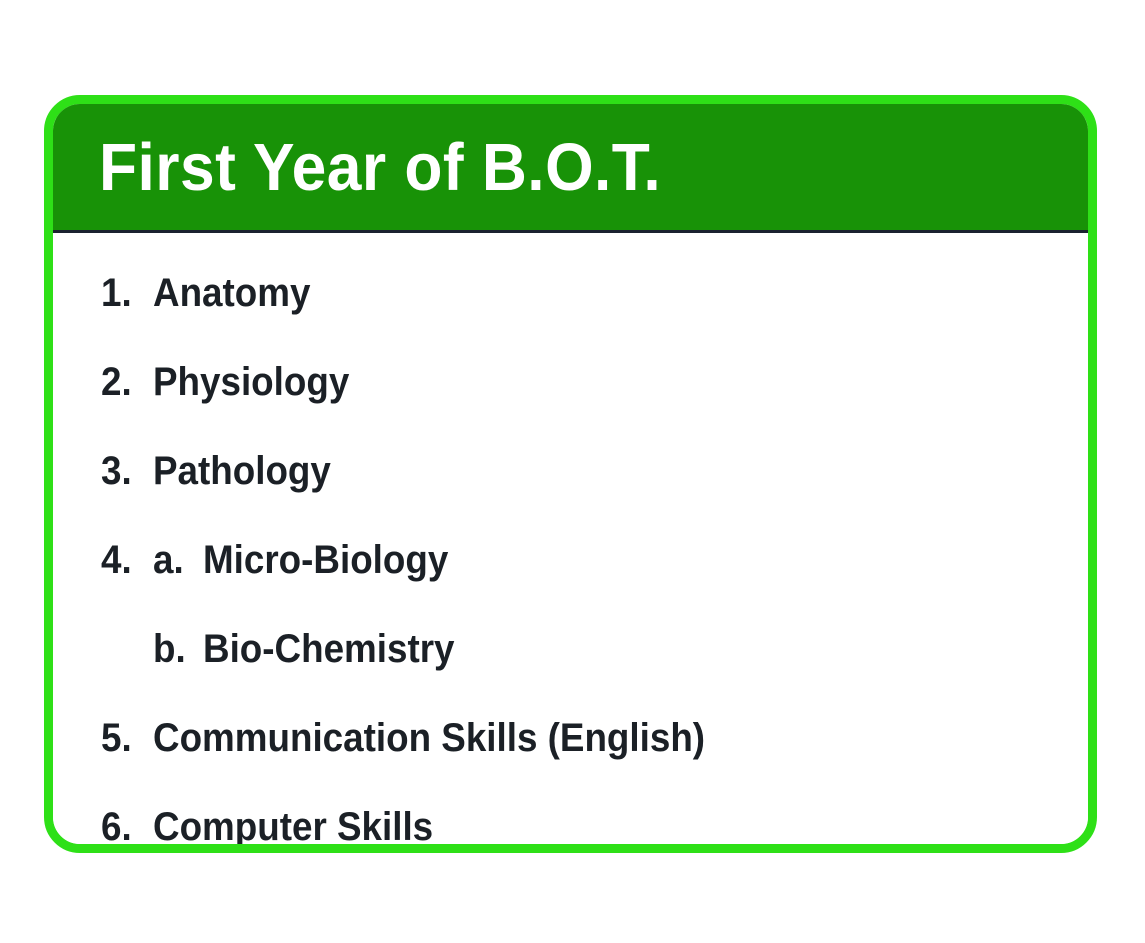  Describe the element at coordinates (293, 827) in the screenshot. I see `list-item-label: Computer Skills` at that location.